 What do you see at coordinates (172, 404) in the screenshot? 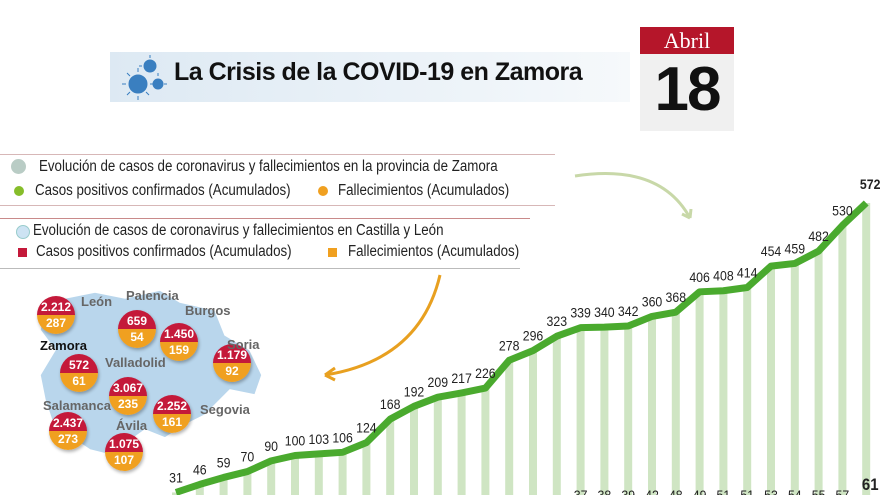
I see `province-cases: 2.252` at bounding box center [172, 404].